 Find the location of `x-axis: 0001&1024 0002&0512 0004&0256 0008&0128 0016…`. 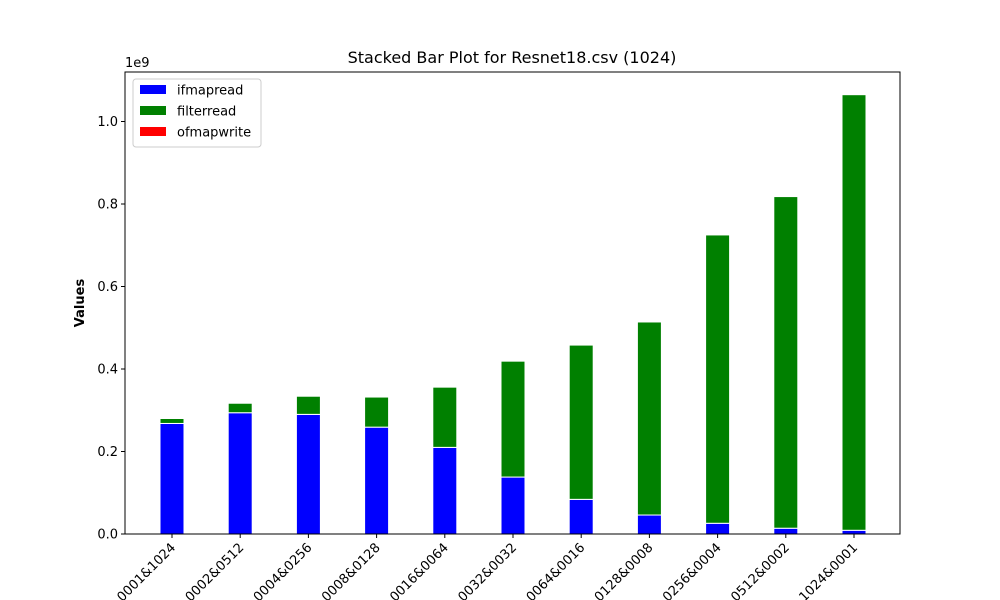

x-axis: 0001&1024 0002&0512 0004&0256 0008&0128 0016… is located at coordinates (488, 567).